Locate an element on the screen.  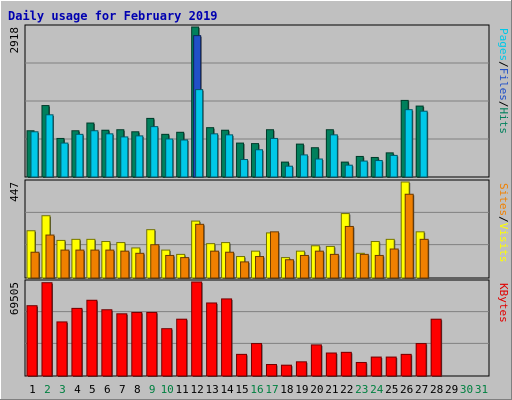
x-tick-label: 25 is located at coordinates (391, 389).